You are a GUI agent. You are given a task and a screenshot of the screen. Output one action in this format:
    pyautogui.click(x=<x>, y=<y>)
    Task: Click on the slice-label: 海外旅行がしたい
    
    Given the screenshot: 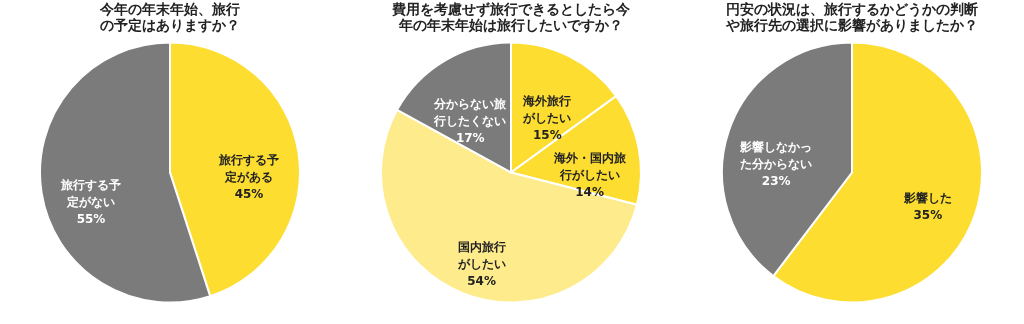 What is the action you would take?
    pyautogui.click(x=547, y=110)
    